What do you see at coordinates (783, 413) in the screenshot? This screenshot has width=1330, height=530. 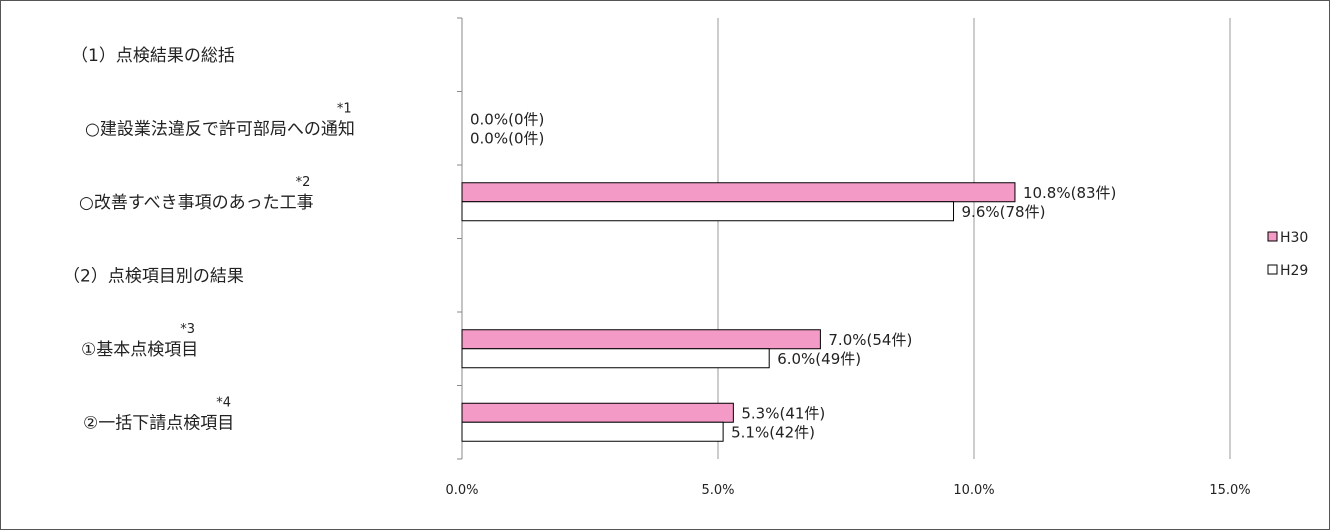 I see `data-label: 5.3%(41件)` at bounding box center [783, 413].